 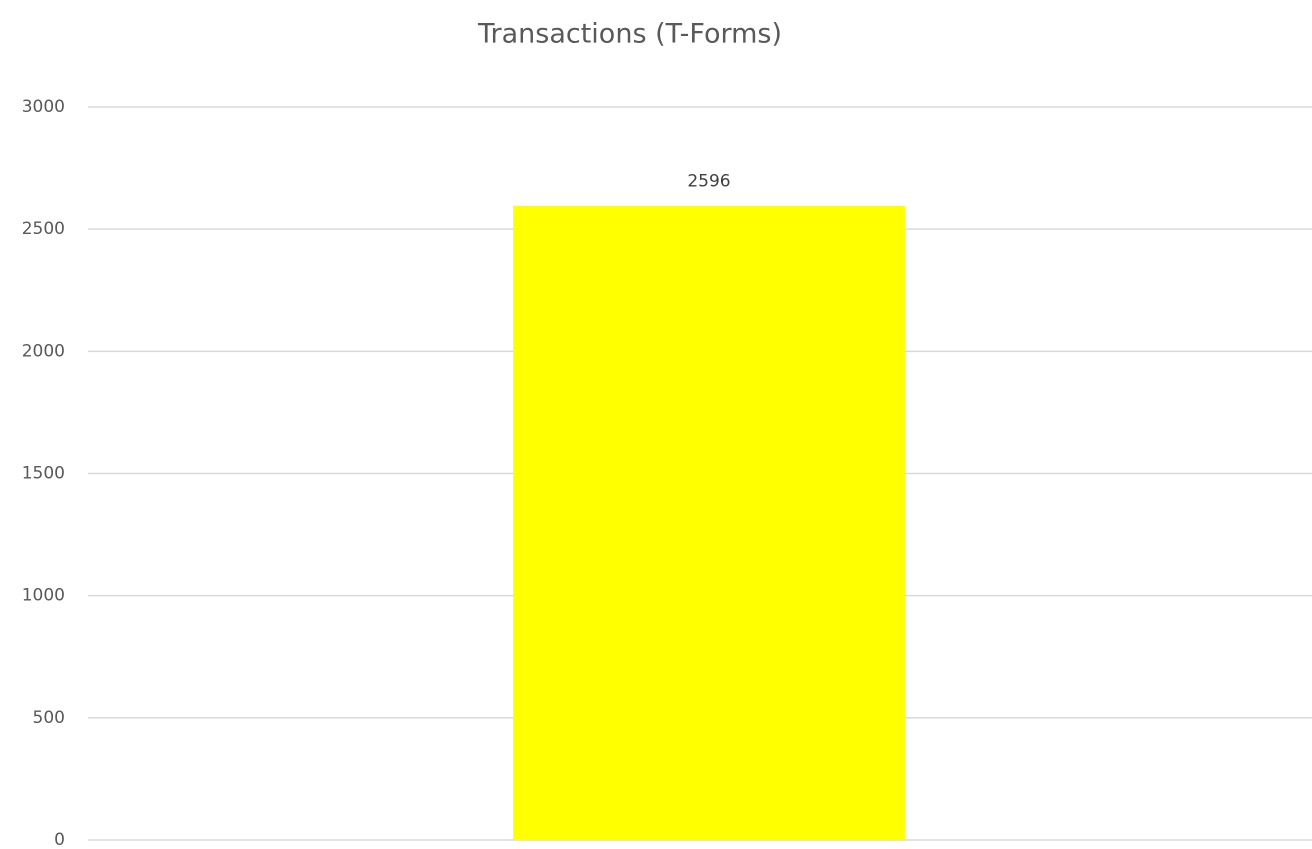 What do you see at coordinates (43, 107) in the screenshot?
I see `y-tick-label: 3000` at bounding box center [43, 107].